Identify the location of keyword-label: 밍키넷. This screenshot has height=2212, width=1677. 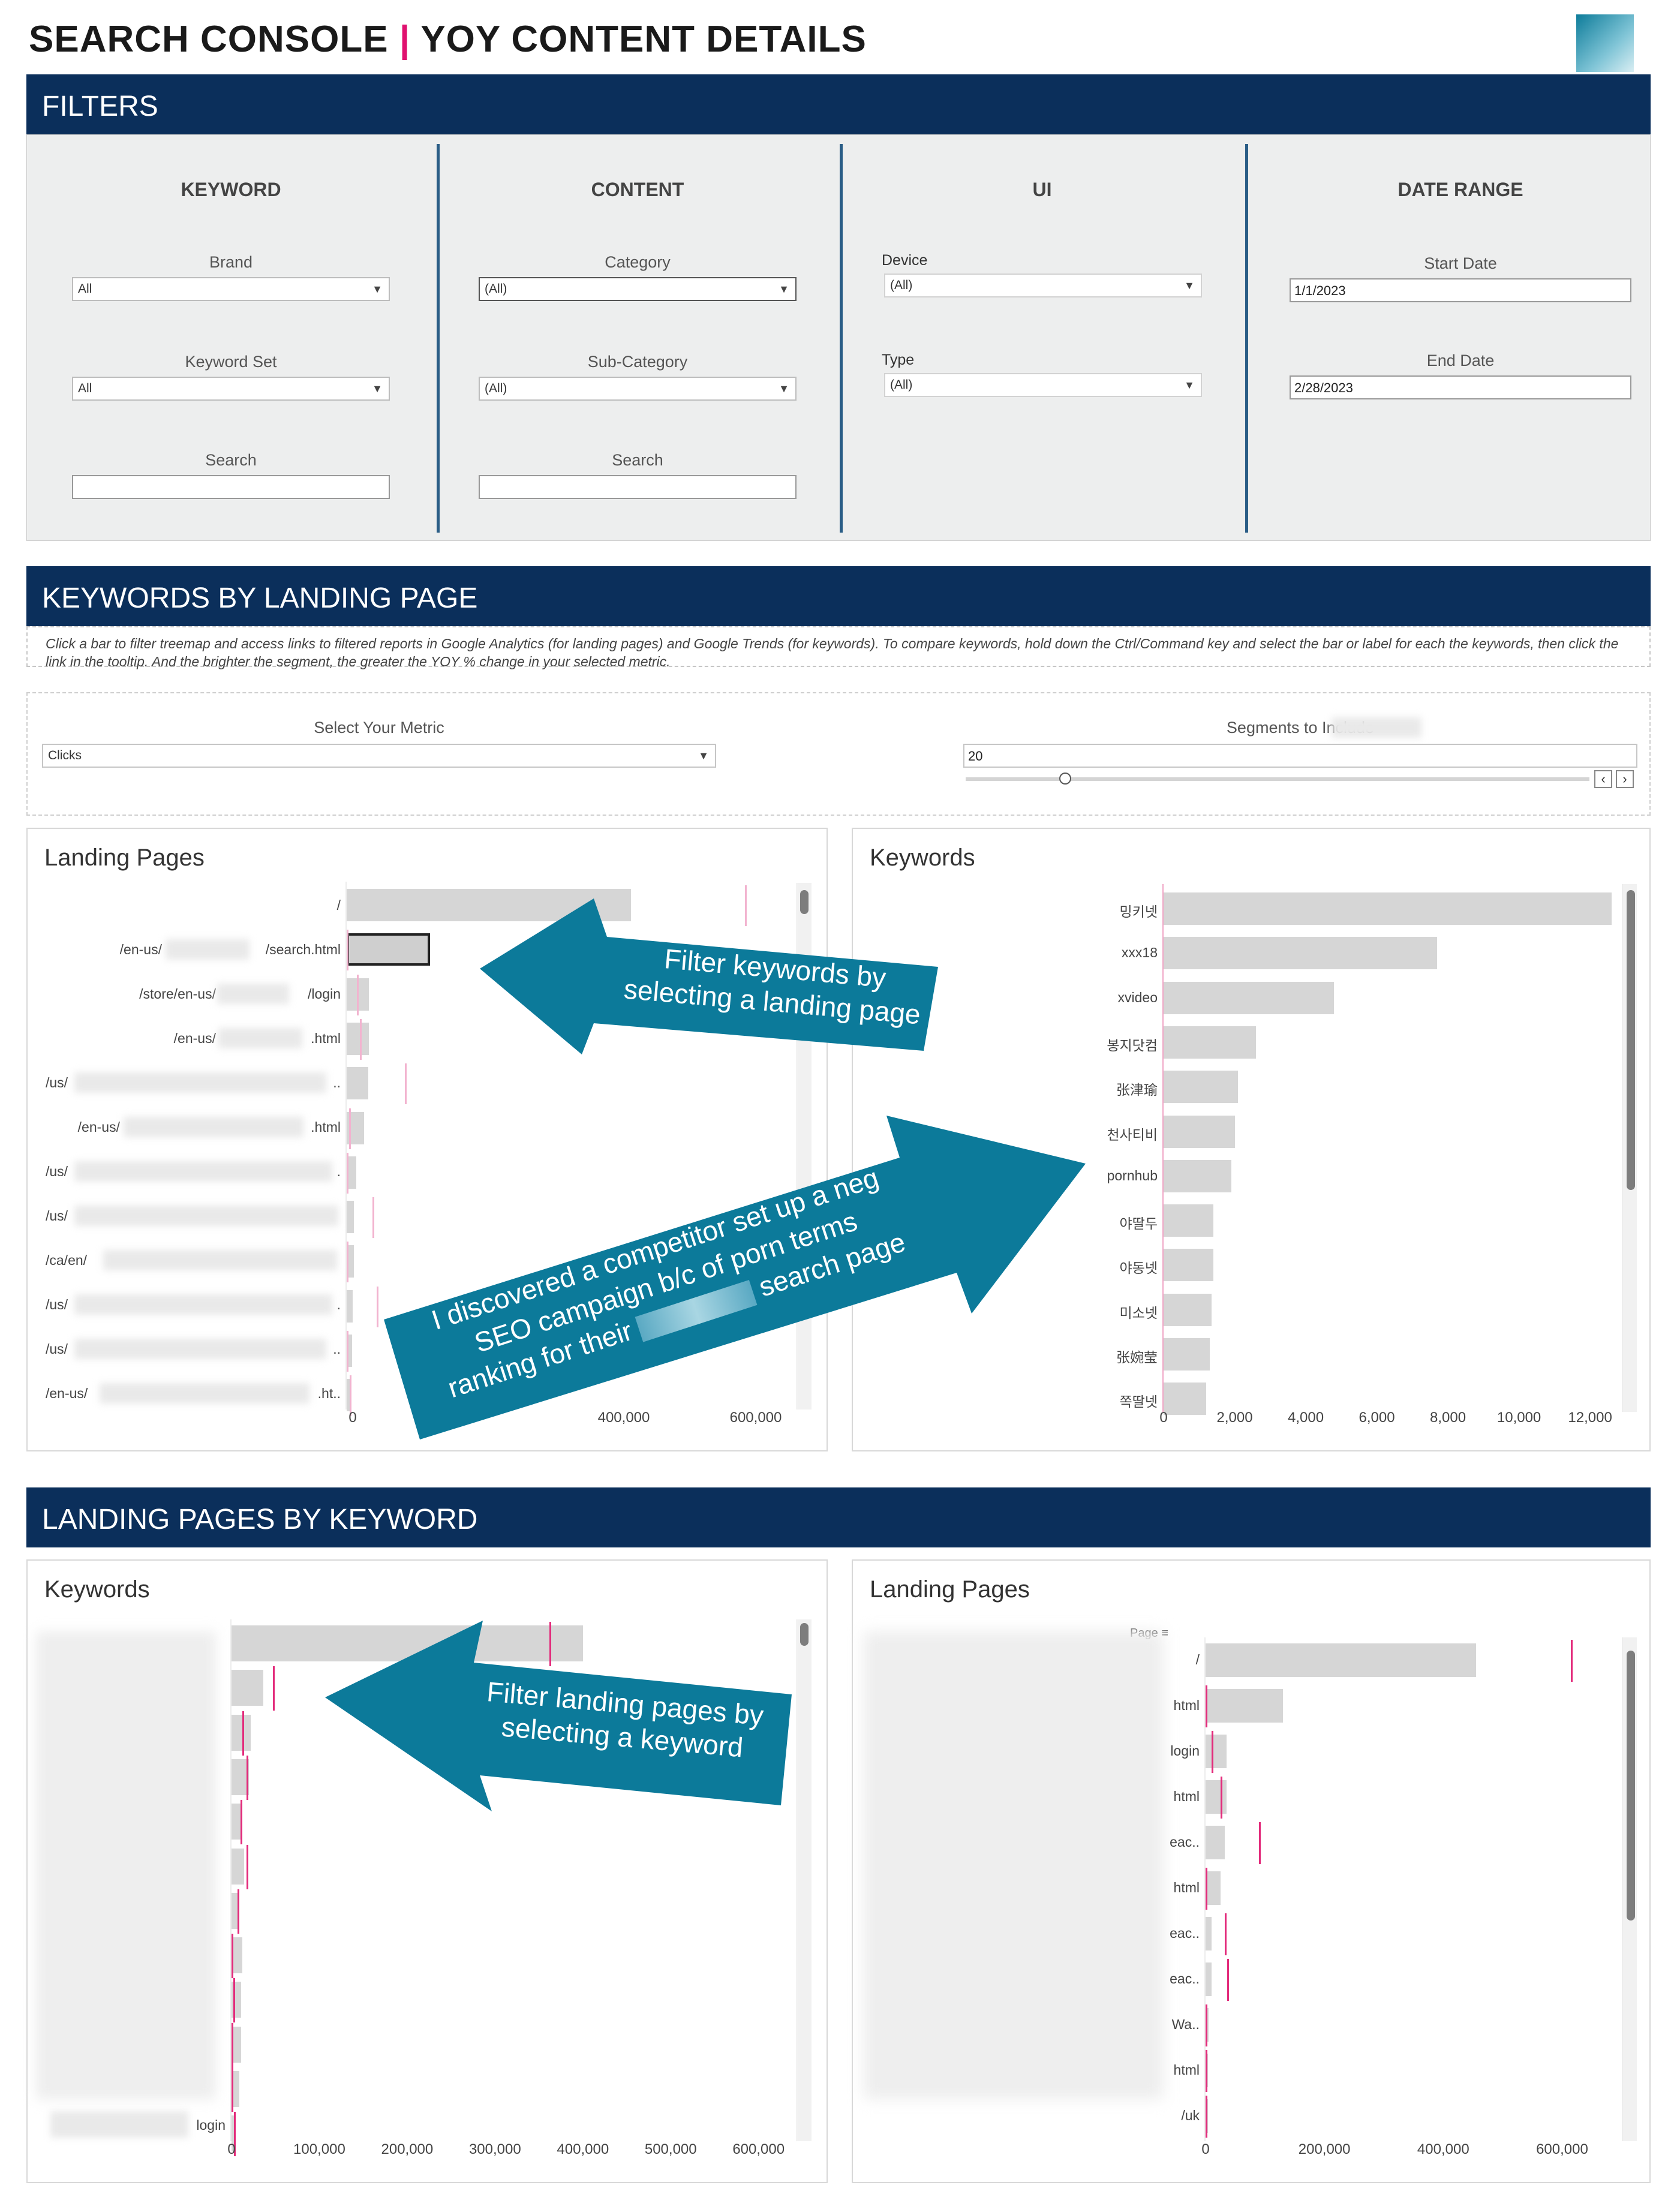
(1138, 911).